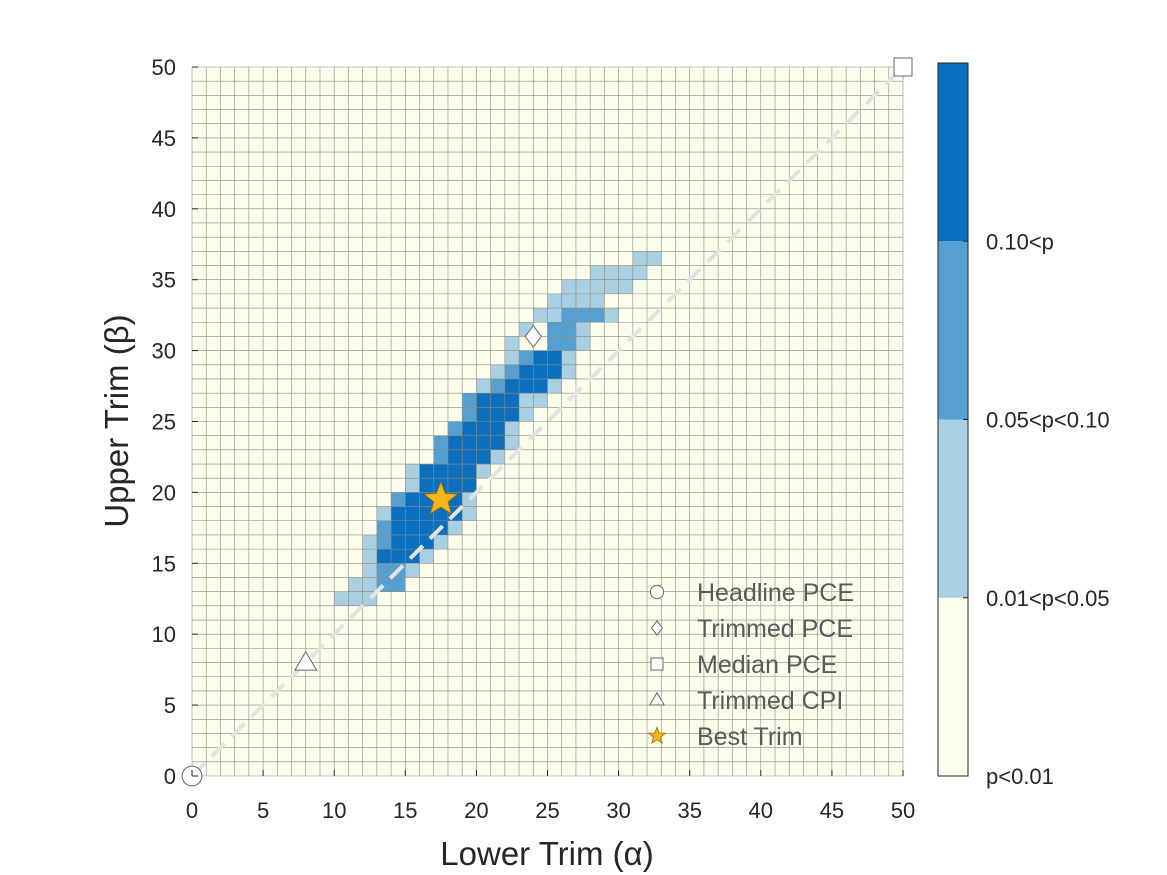 The height and width of the screenshot is (875, 1167). I want to click on x-tick-label: 45, so click(832, 810).